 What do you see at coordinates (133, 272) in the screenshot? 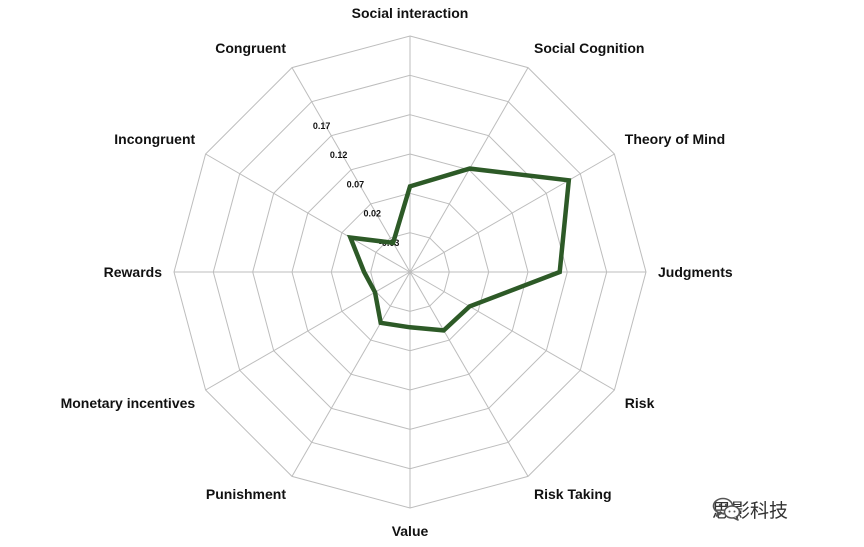
I see `axis-label: Rewards` at bounding box center [133, 272].